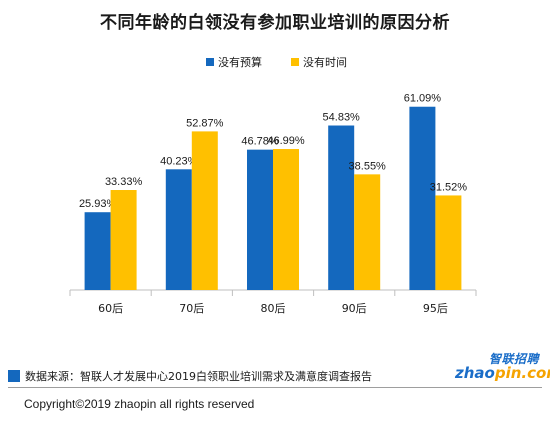 The height and width of the screenshot is (423, 550). Describe the element at coordinates (260, 142) in the screenshot. I see `data-label: 46.78%` at that location.